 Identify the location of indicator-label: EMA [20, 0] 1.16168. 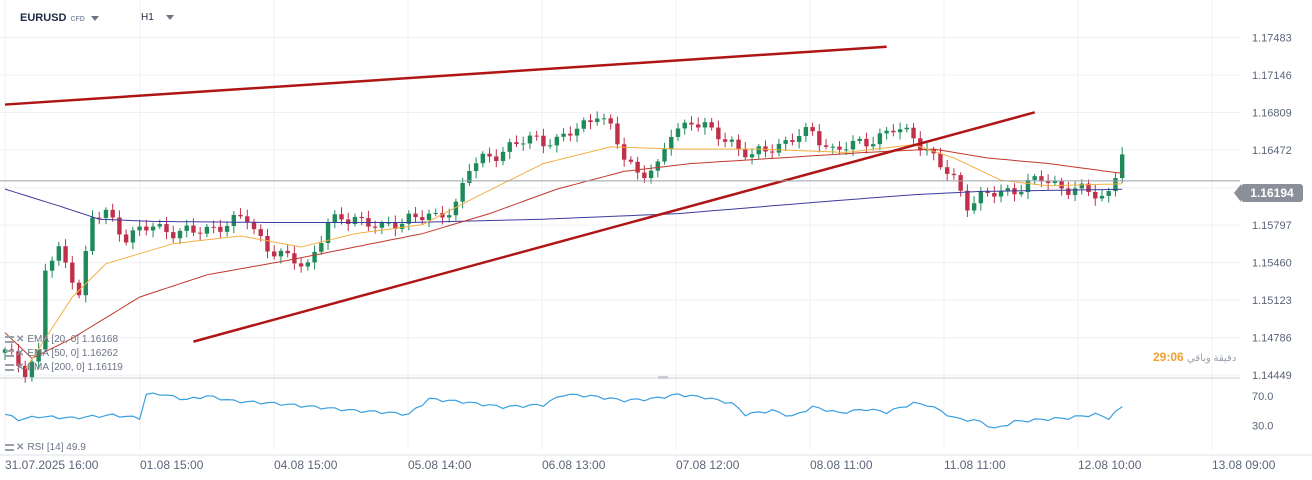
(73, 339).